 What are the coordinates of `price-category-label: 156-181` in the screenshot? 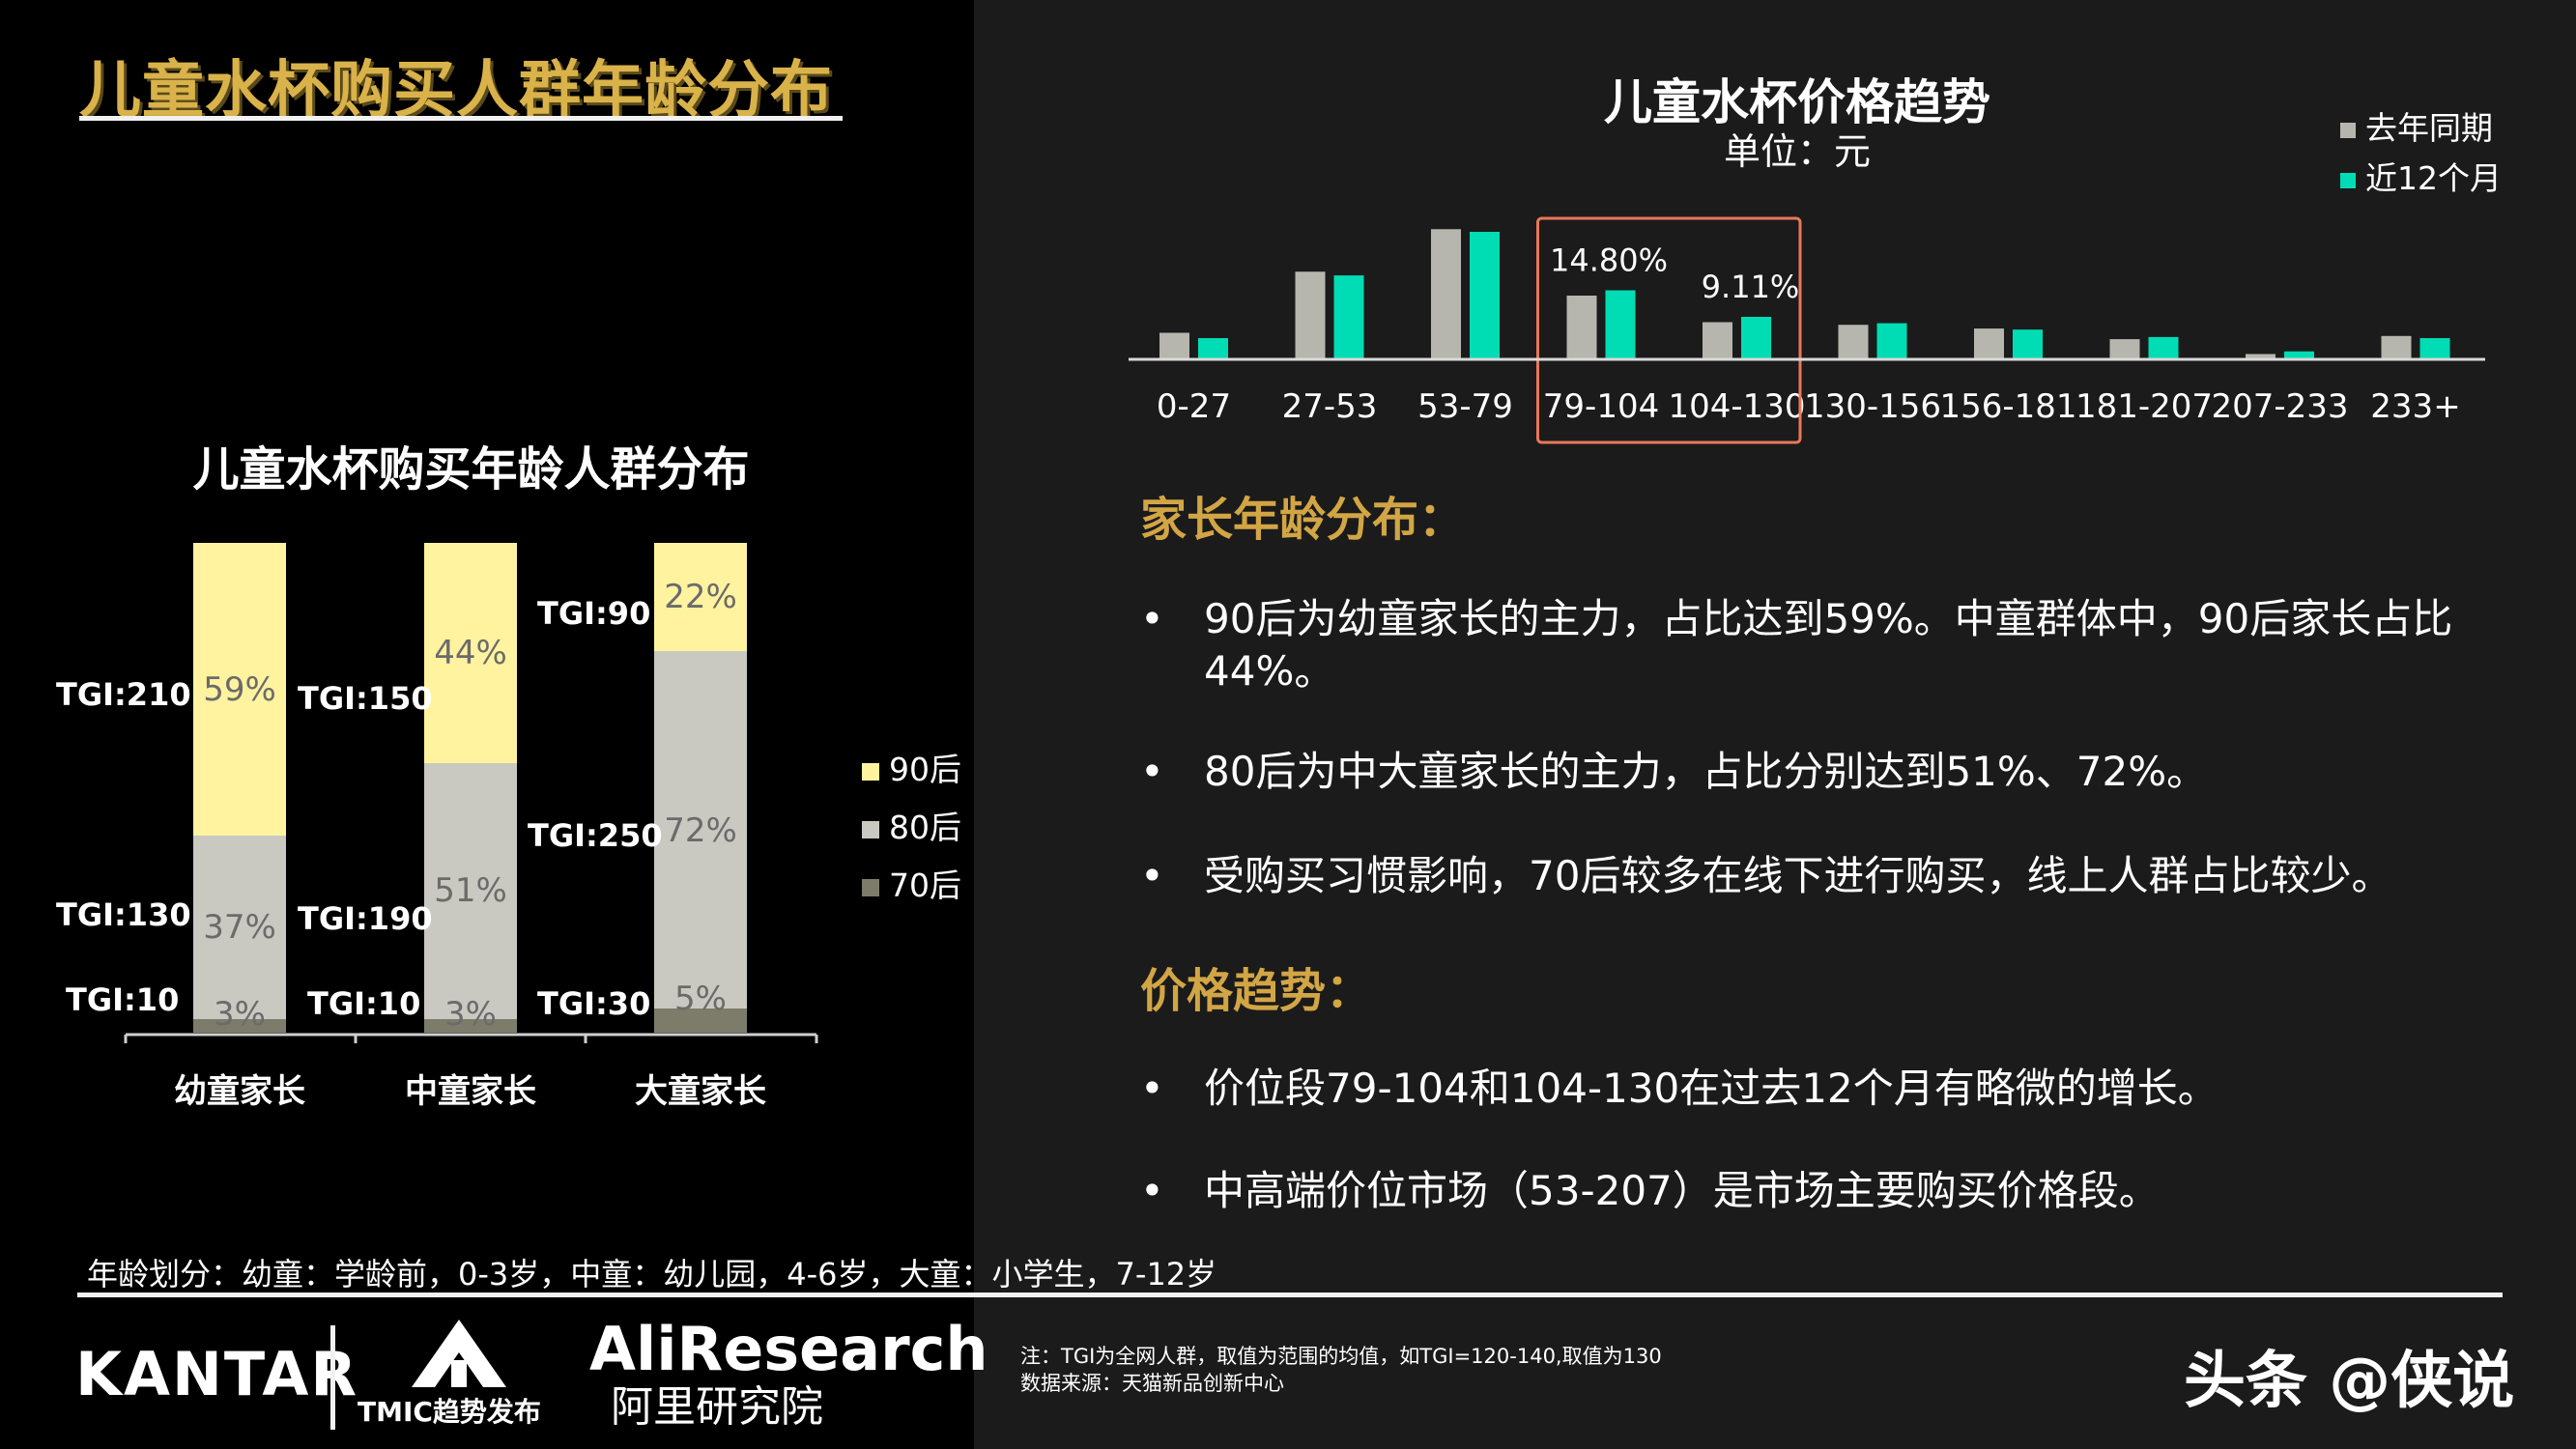 It's located at (2008, 406).